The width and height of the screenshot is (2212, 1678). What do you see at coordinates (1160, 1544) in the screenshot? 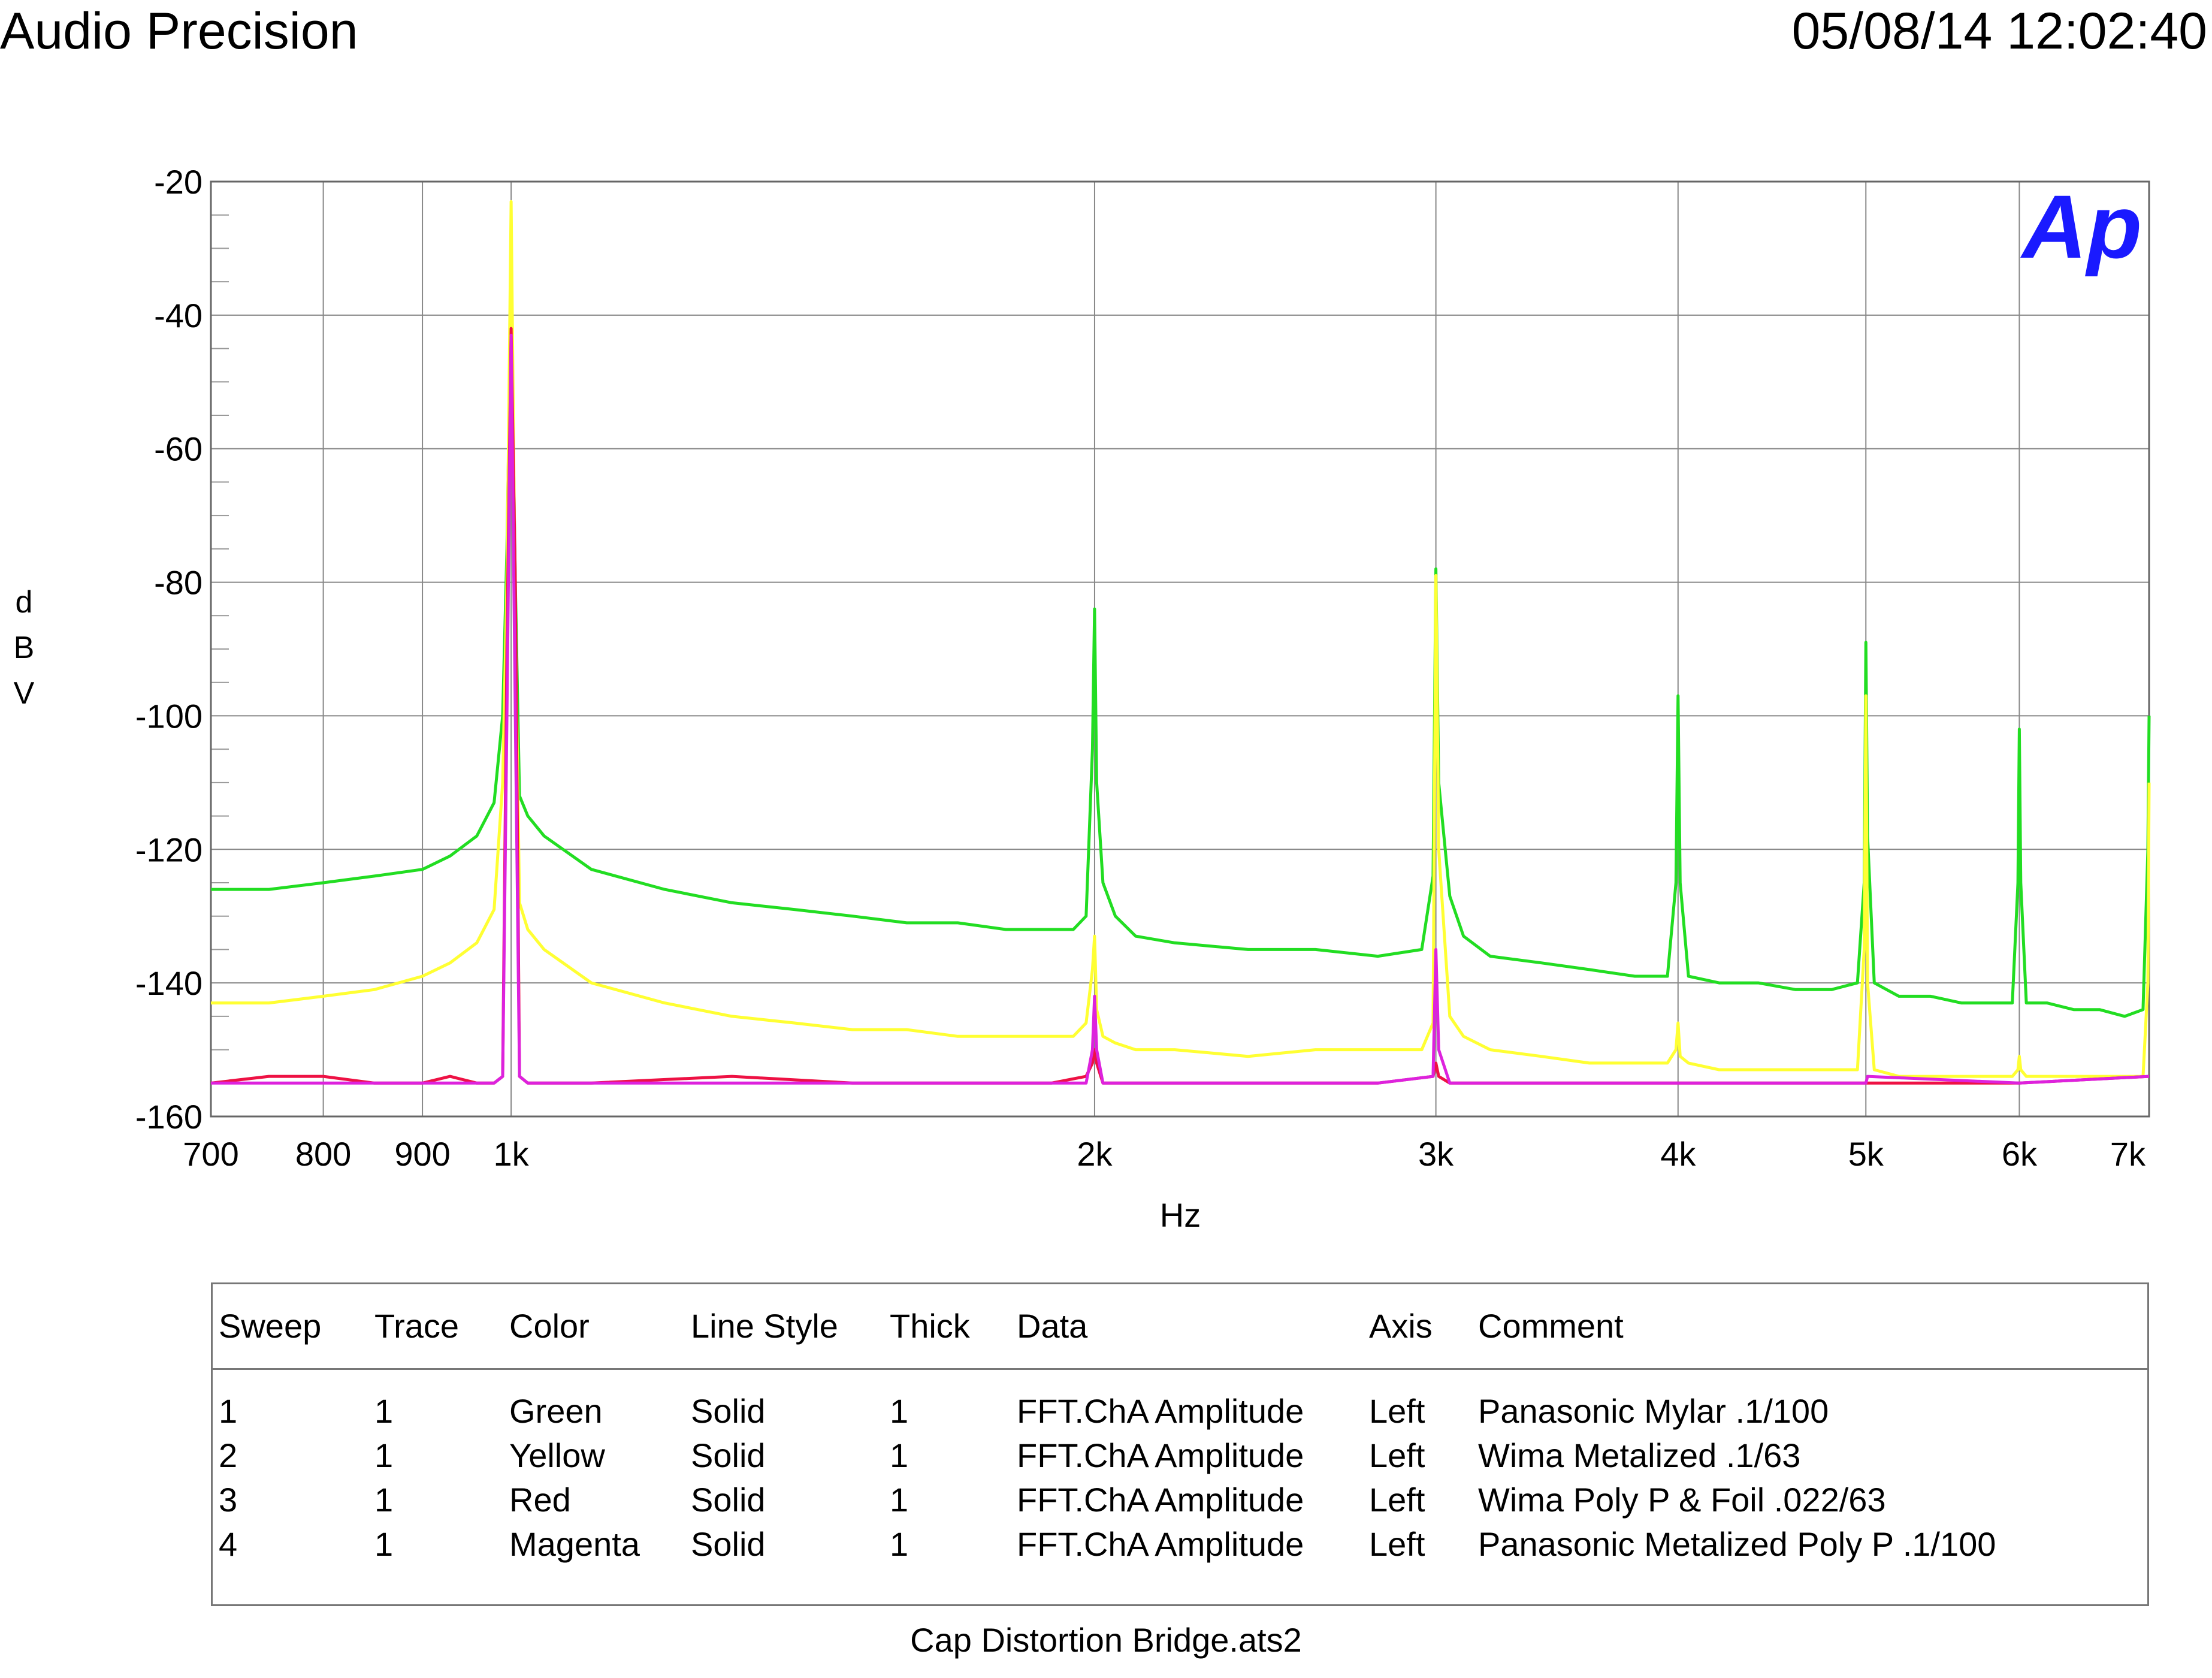
I see `legend-row-4-cell: FFT.ChA Amplitude` at bounding box center [1160, 1544].